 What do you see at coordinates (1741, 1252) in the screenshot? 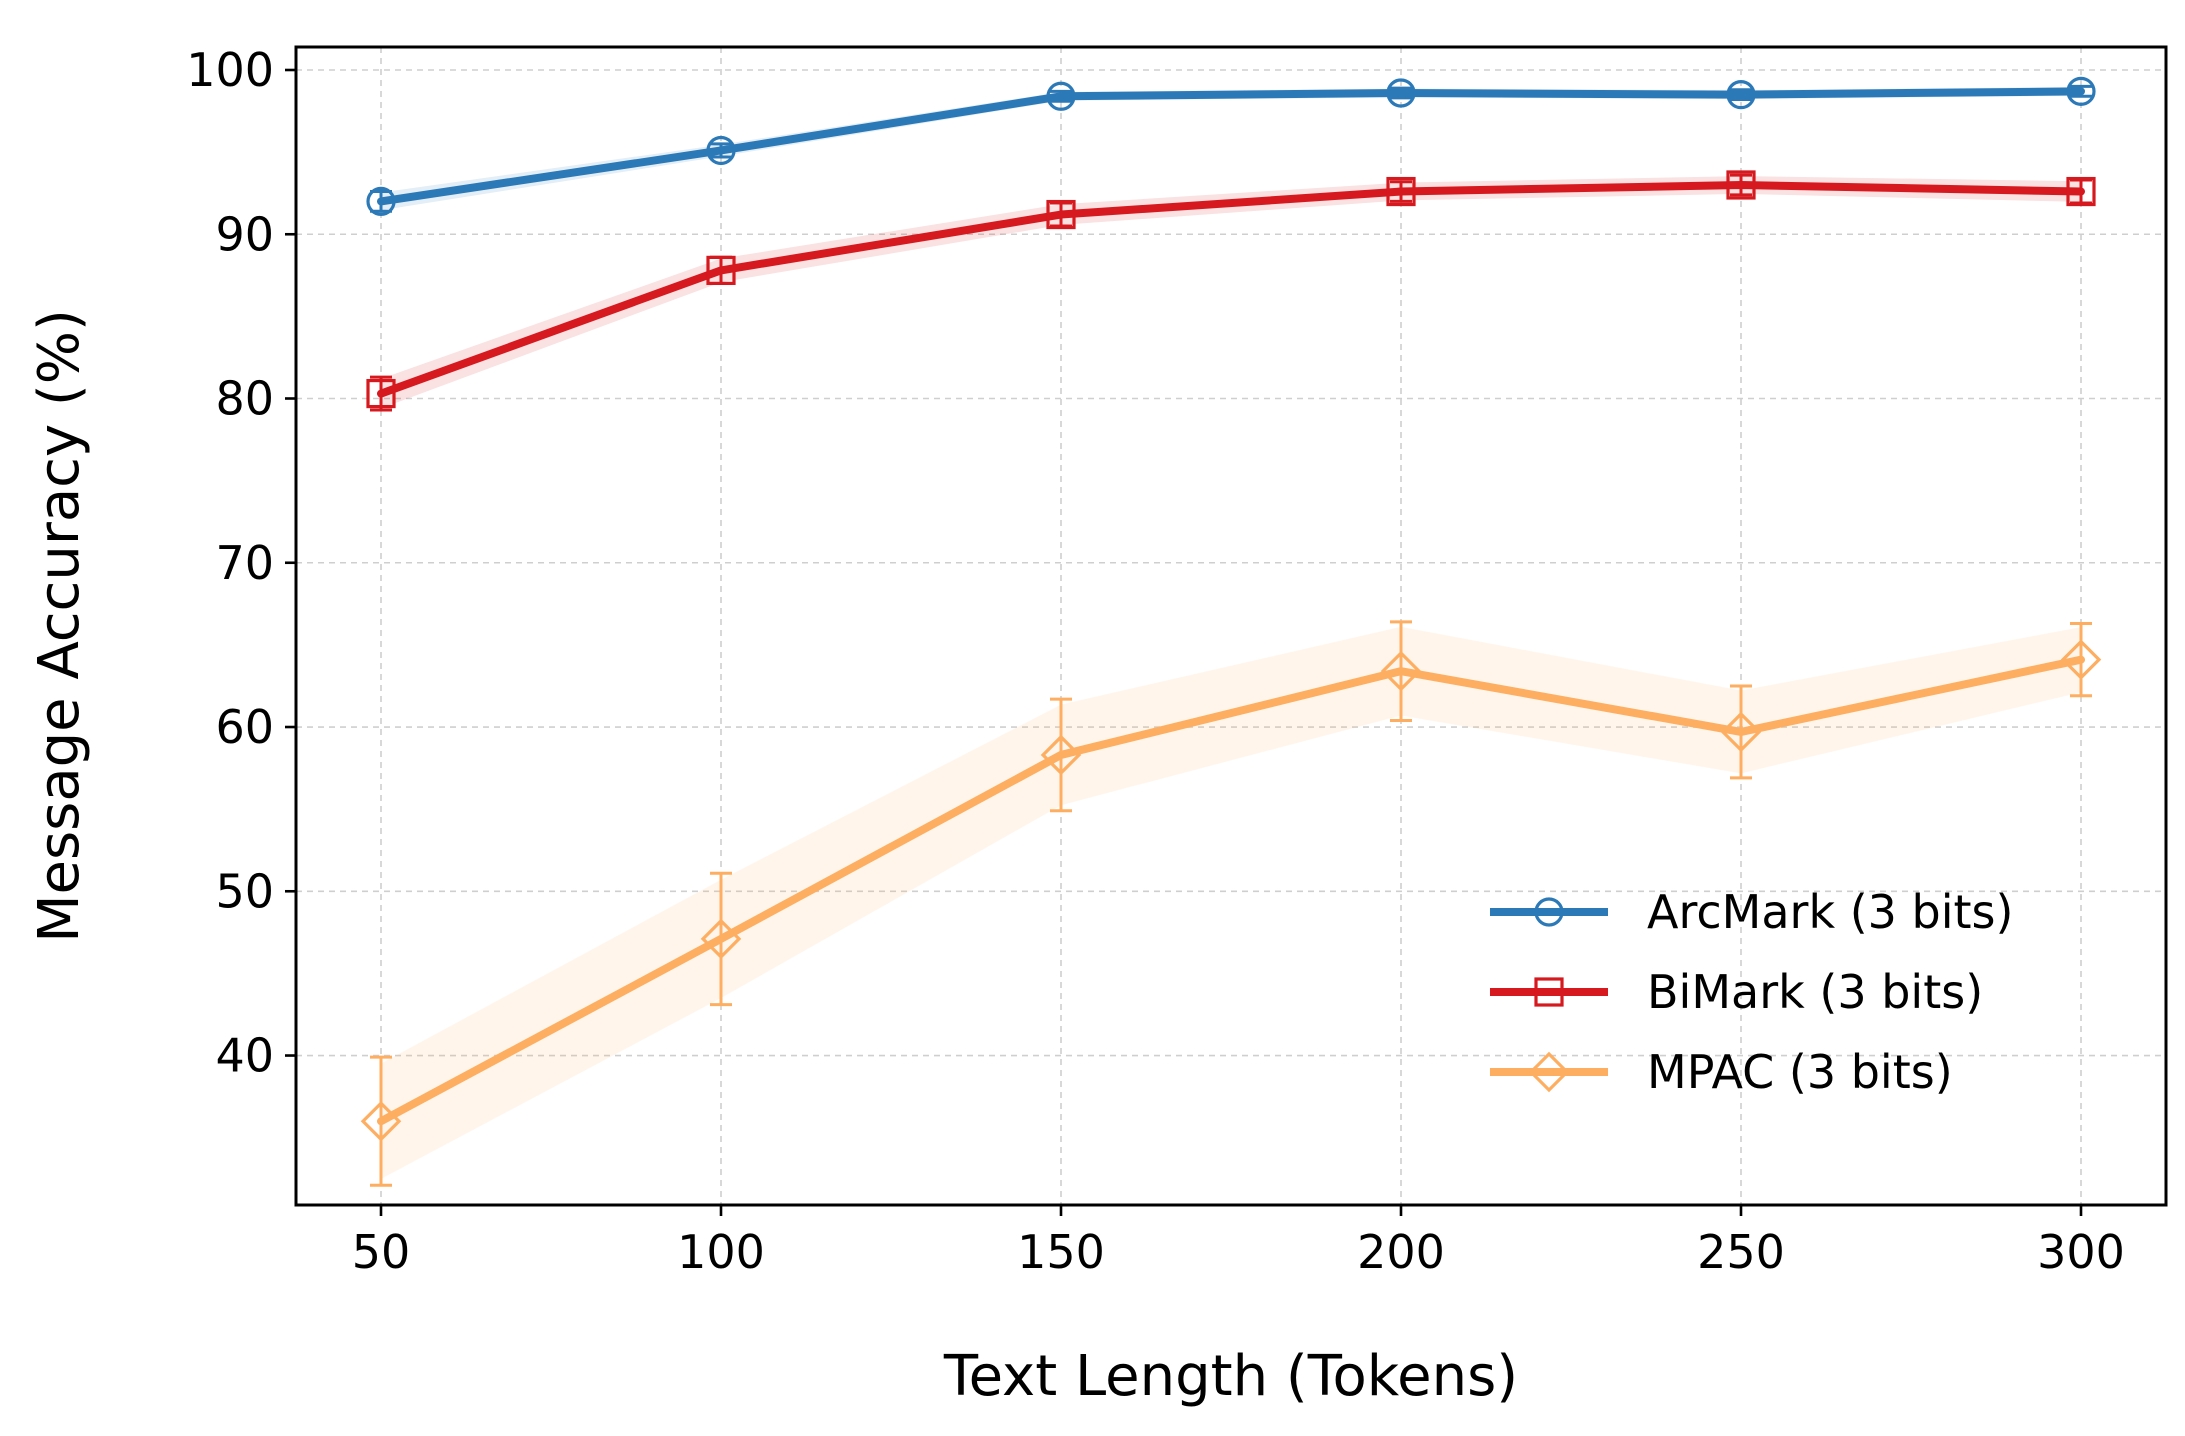
I see `x-tick-label: 250` at bounding box center [1741, 1252].